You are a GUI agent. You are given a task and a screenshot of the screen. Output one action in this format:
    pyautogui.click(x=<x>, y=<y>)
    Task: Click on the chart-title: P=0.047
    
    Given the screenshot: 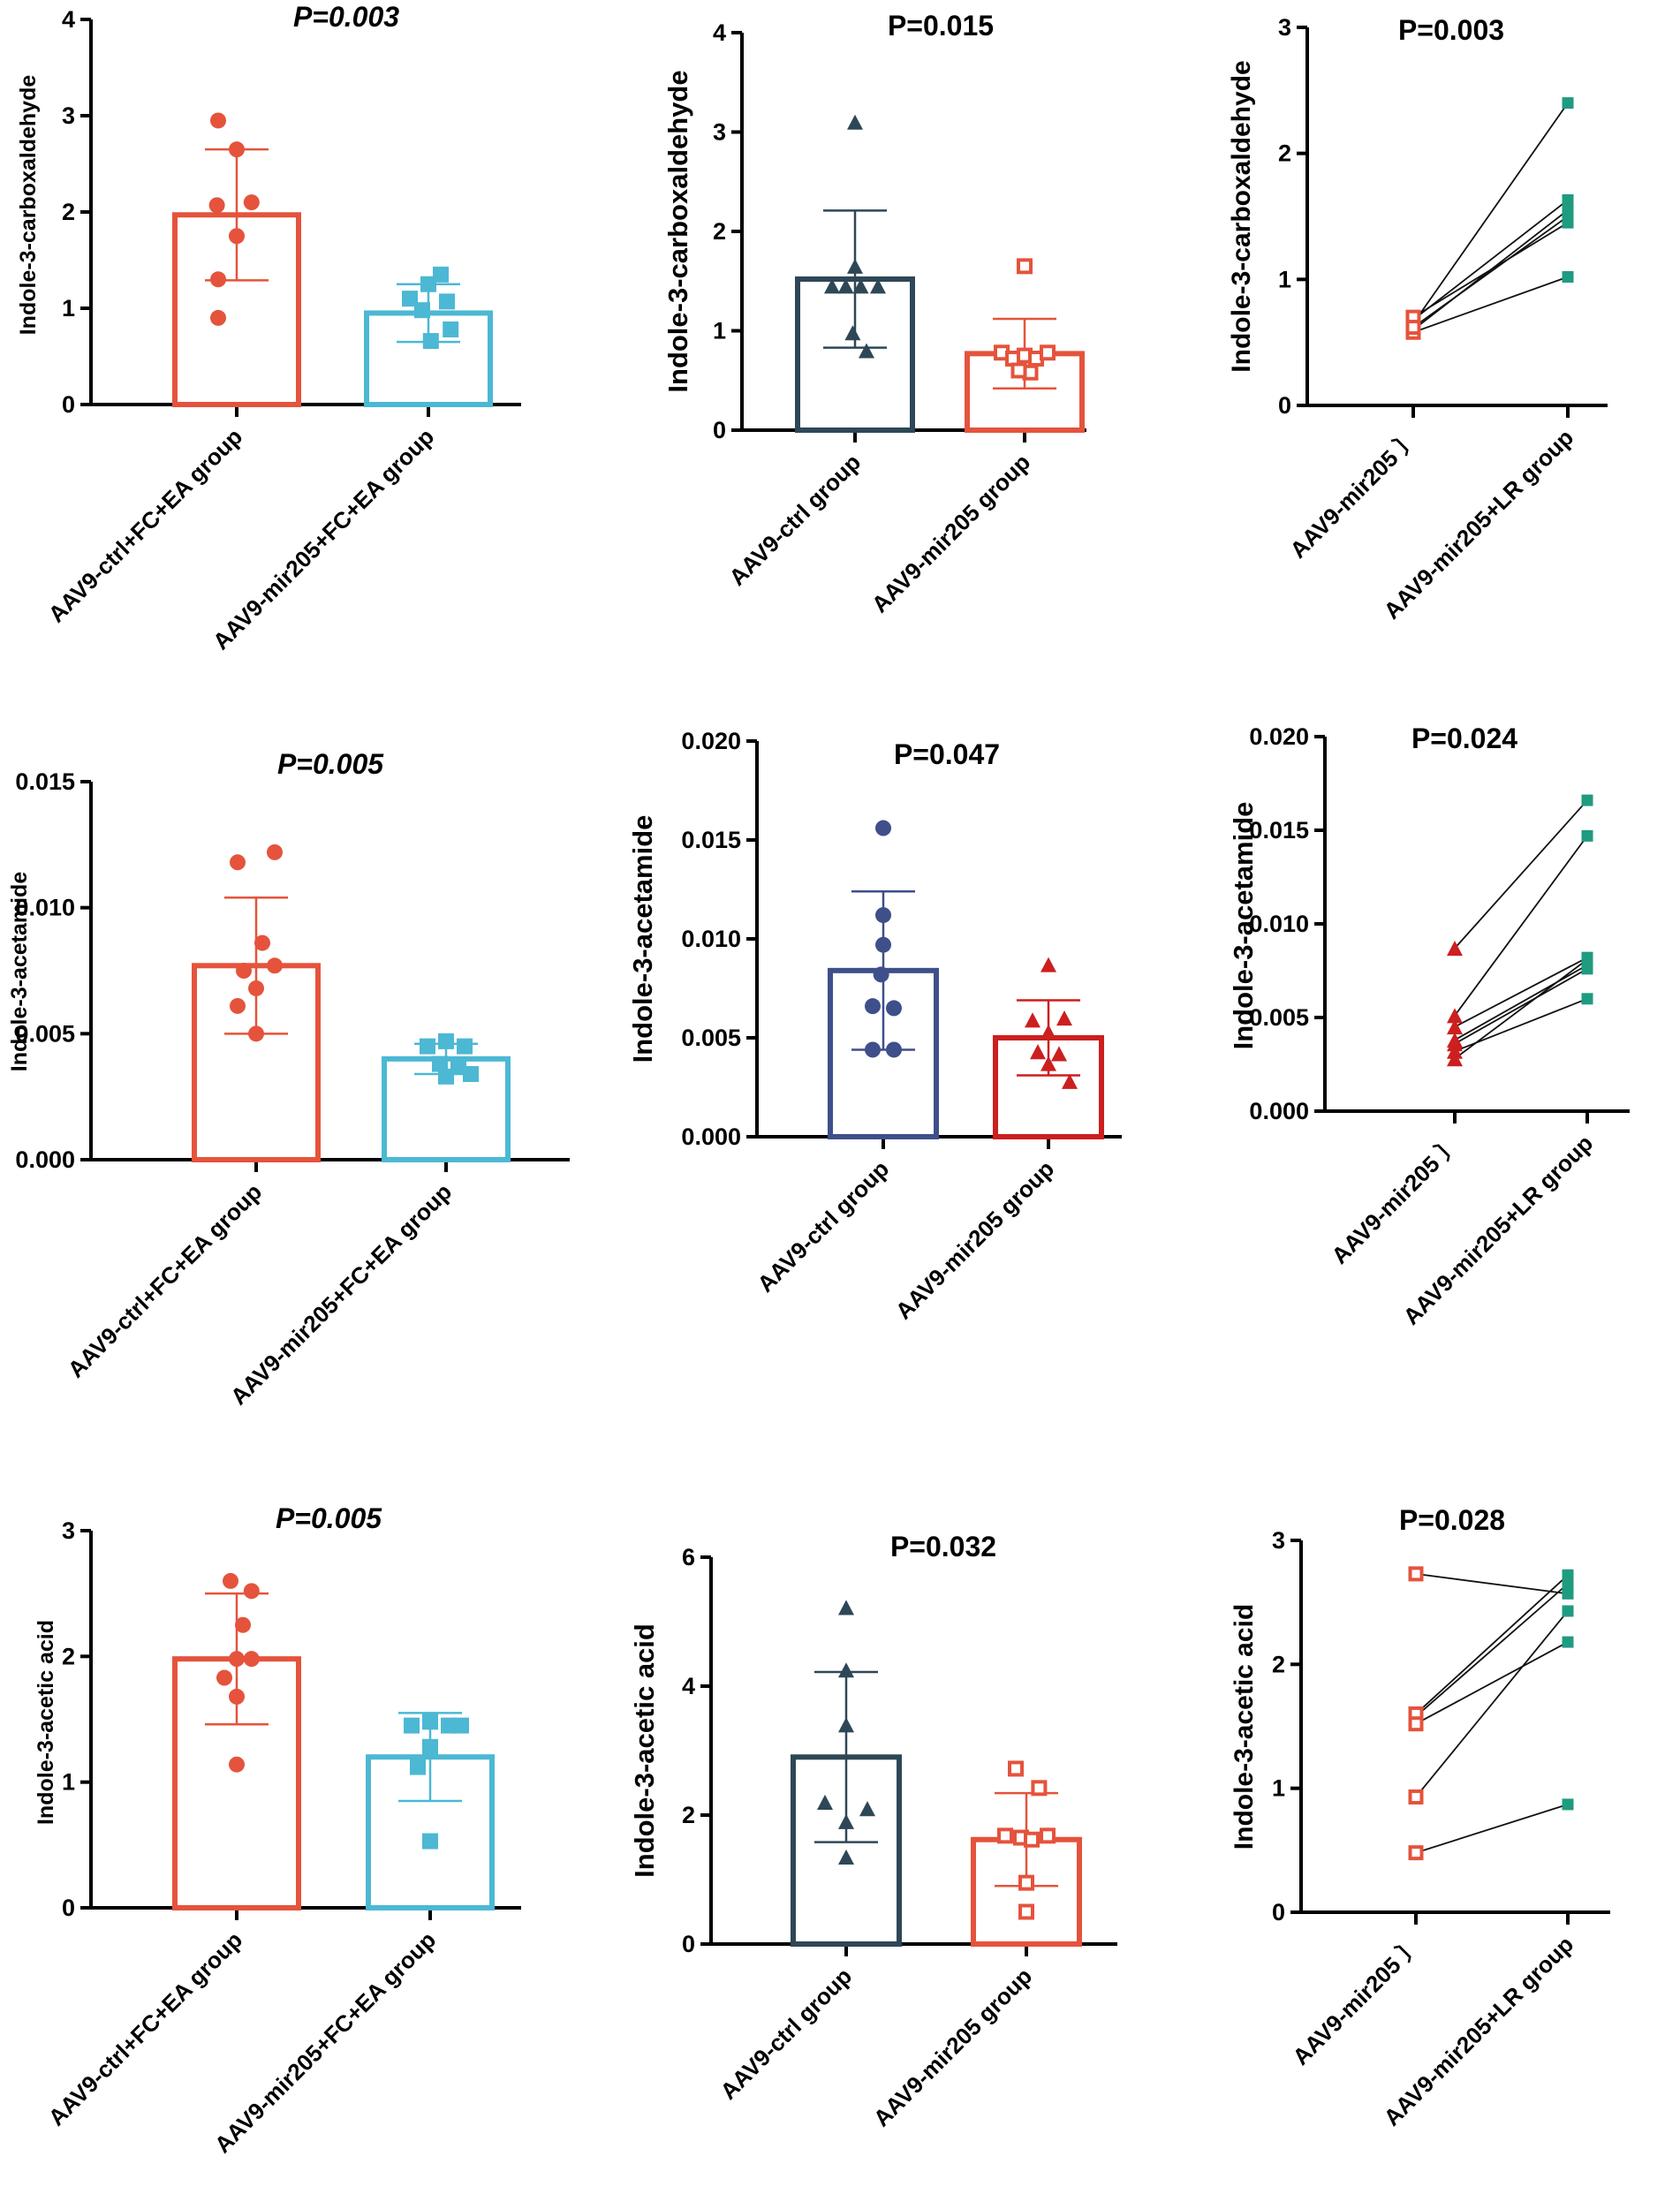 What is the action you would take?
    pyautogui.click(x=947, y=754)
    